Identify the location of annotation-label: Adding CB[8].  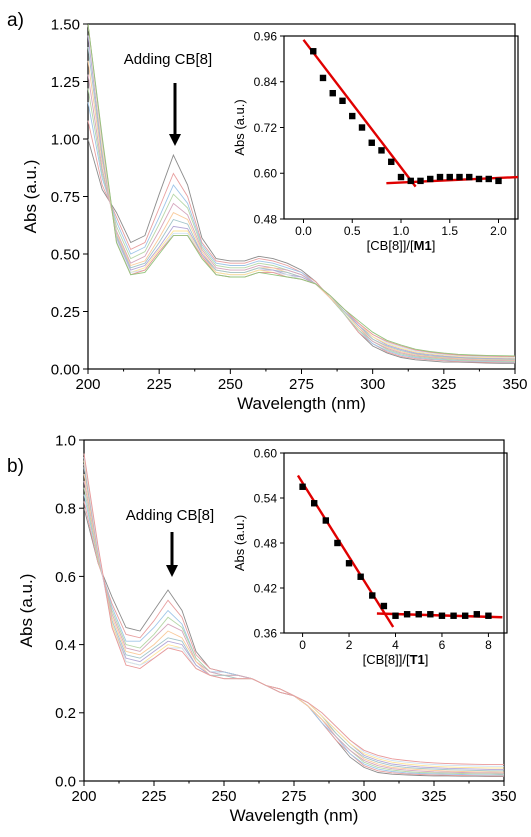
(170, 515).